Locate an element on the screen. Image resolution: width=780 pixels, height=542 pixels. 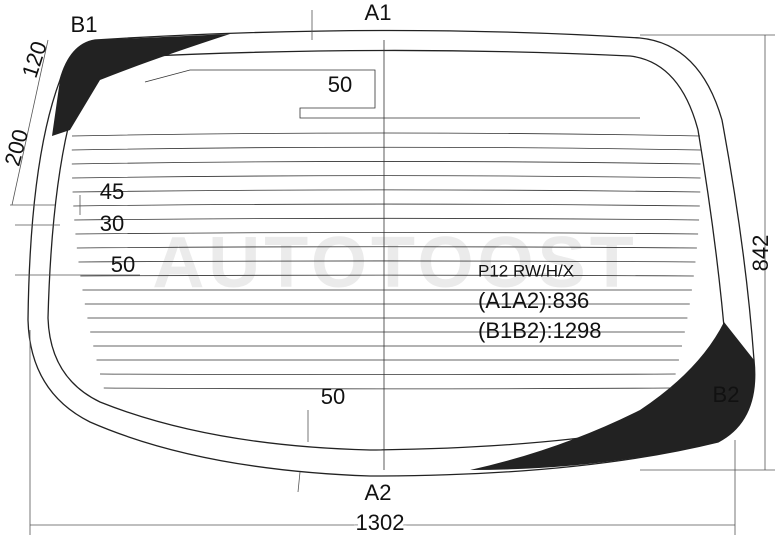
dim-45: 45 is located at coordinates (112, 191).